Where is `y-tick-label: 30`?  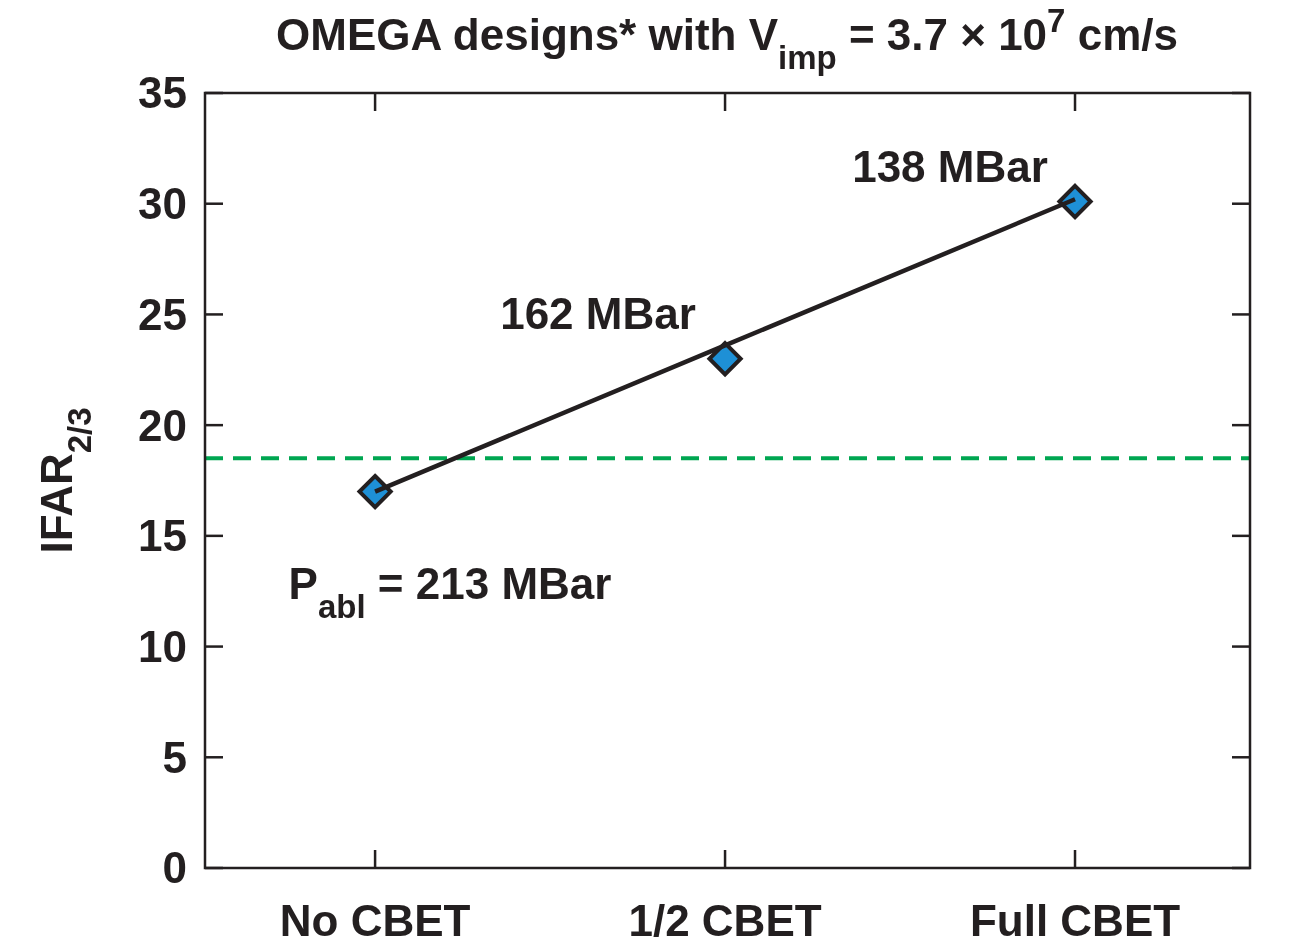 y-tick-label: 30 is located at coordinates (162, 204).